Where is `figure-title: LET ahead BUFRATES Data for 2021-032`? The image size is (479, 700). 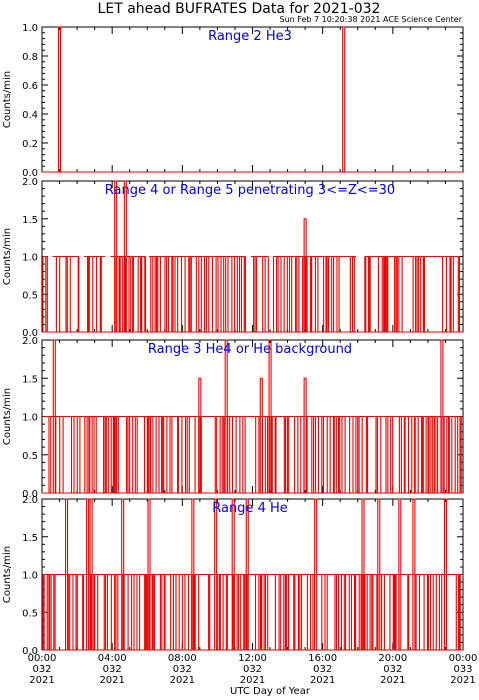
figure-title: LET ahead BUFRATES Data for 2021-032 is located at coordinates (239, 9).